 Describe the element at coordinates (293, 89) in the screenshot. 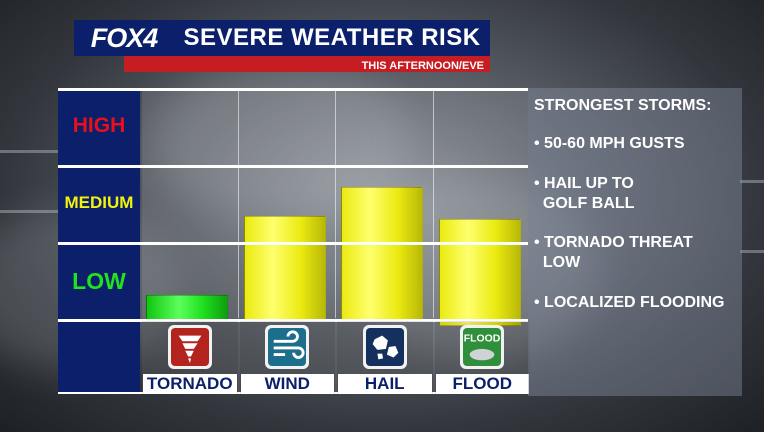

I see `chart-top-border` at that location.